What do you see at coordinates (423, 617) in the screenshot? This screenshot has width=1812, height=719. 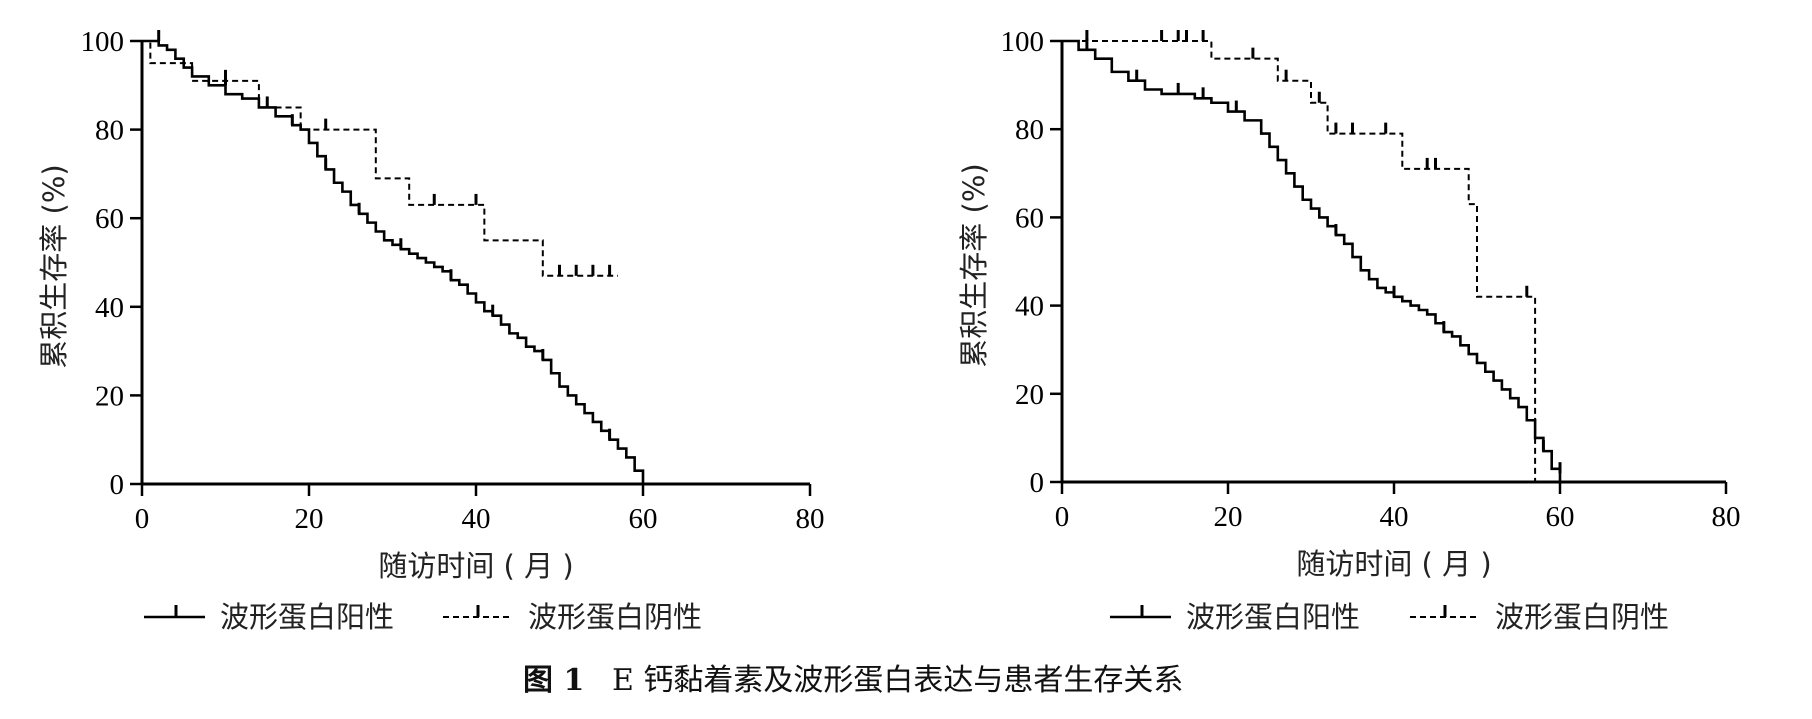 I see `legend-left: 波形蛋白阳性 波形蛋白阴性` at bounding box center [423, 617].